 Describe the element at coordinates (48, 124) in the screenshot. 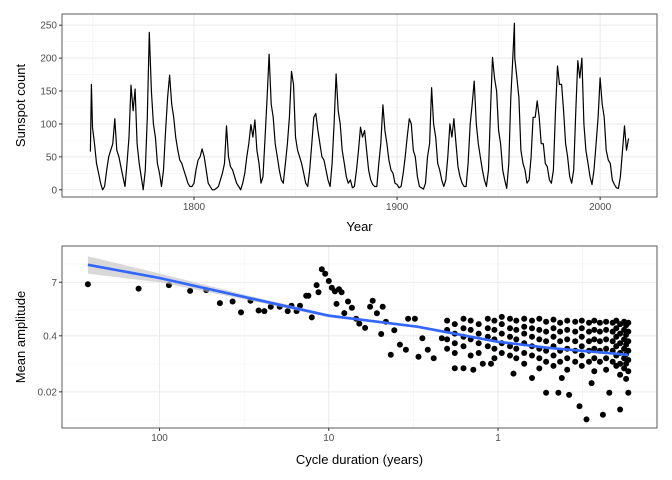

I see `y-tick-label: 100` at that location.